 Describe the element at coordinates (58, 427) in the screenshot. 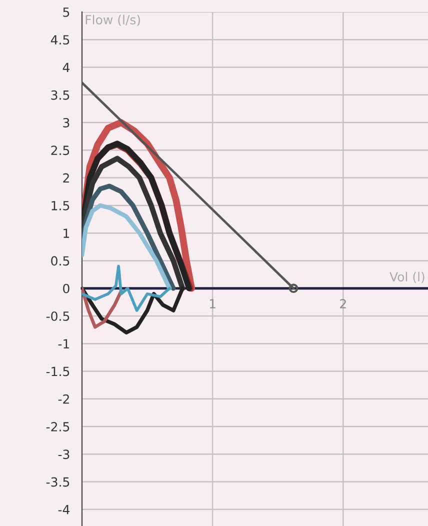

I see `y-tick-label: -2.5` at that location.